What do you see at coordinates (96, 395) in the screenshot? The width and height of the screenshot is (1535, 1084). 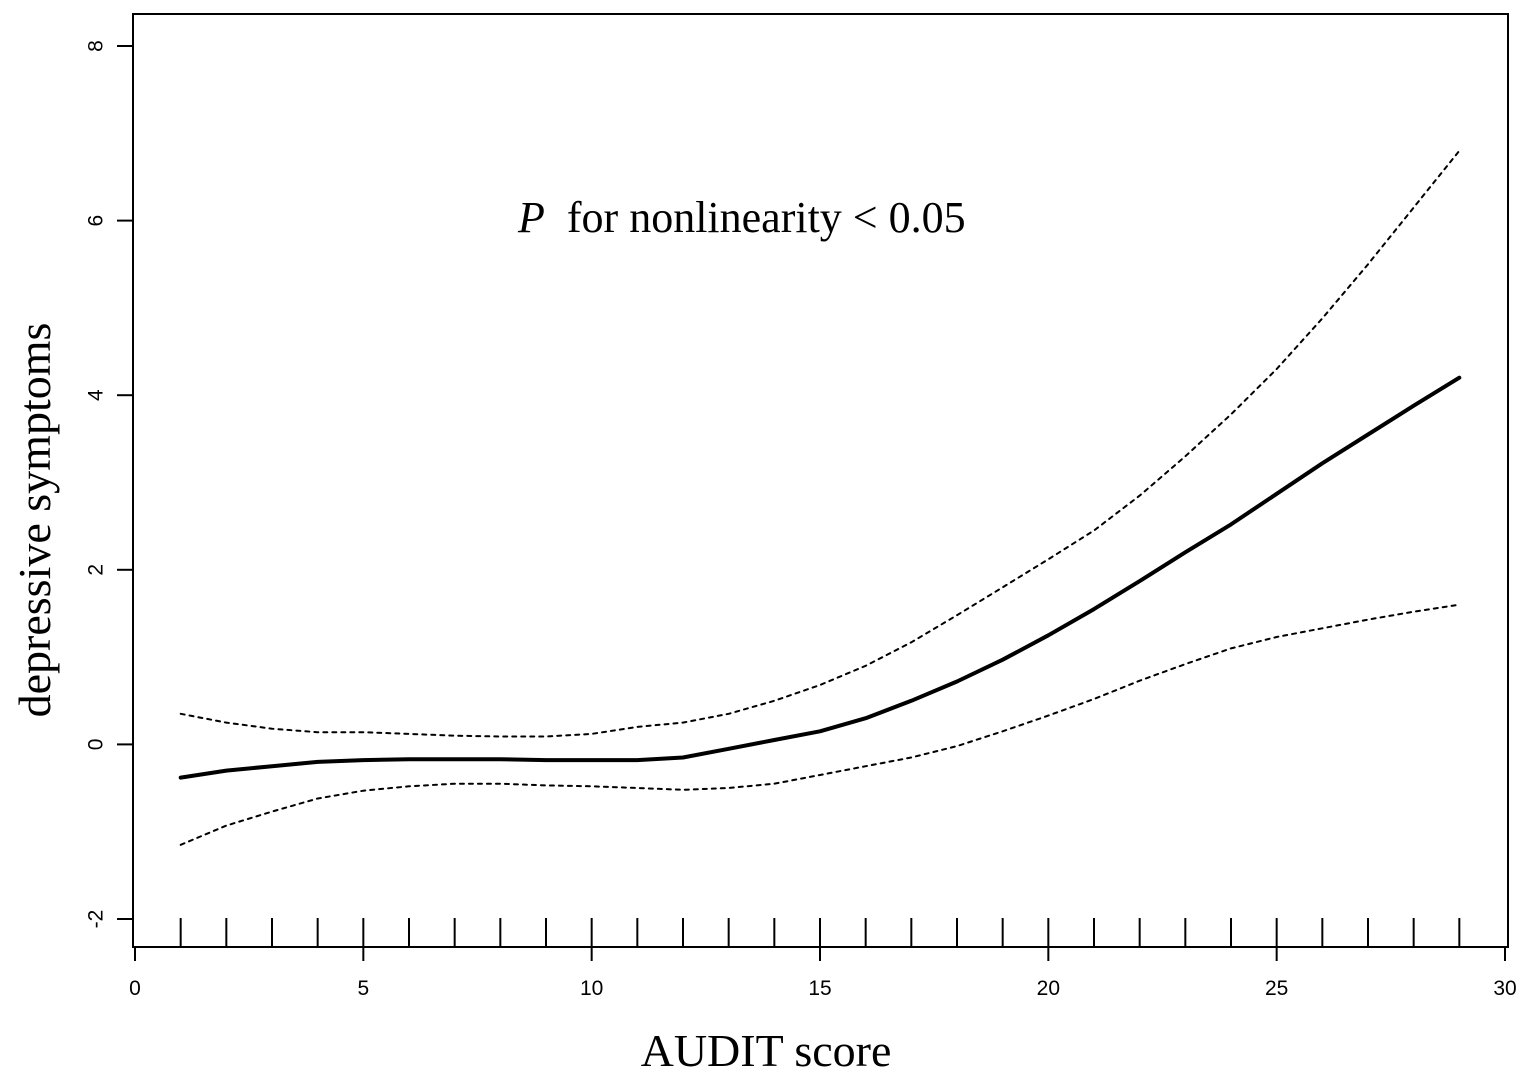 I see `y-tick-label: 4` at bounding box center [96, 395].